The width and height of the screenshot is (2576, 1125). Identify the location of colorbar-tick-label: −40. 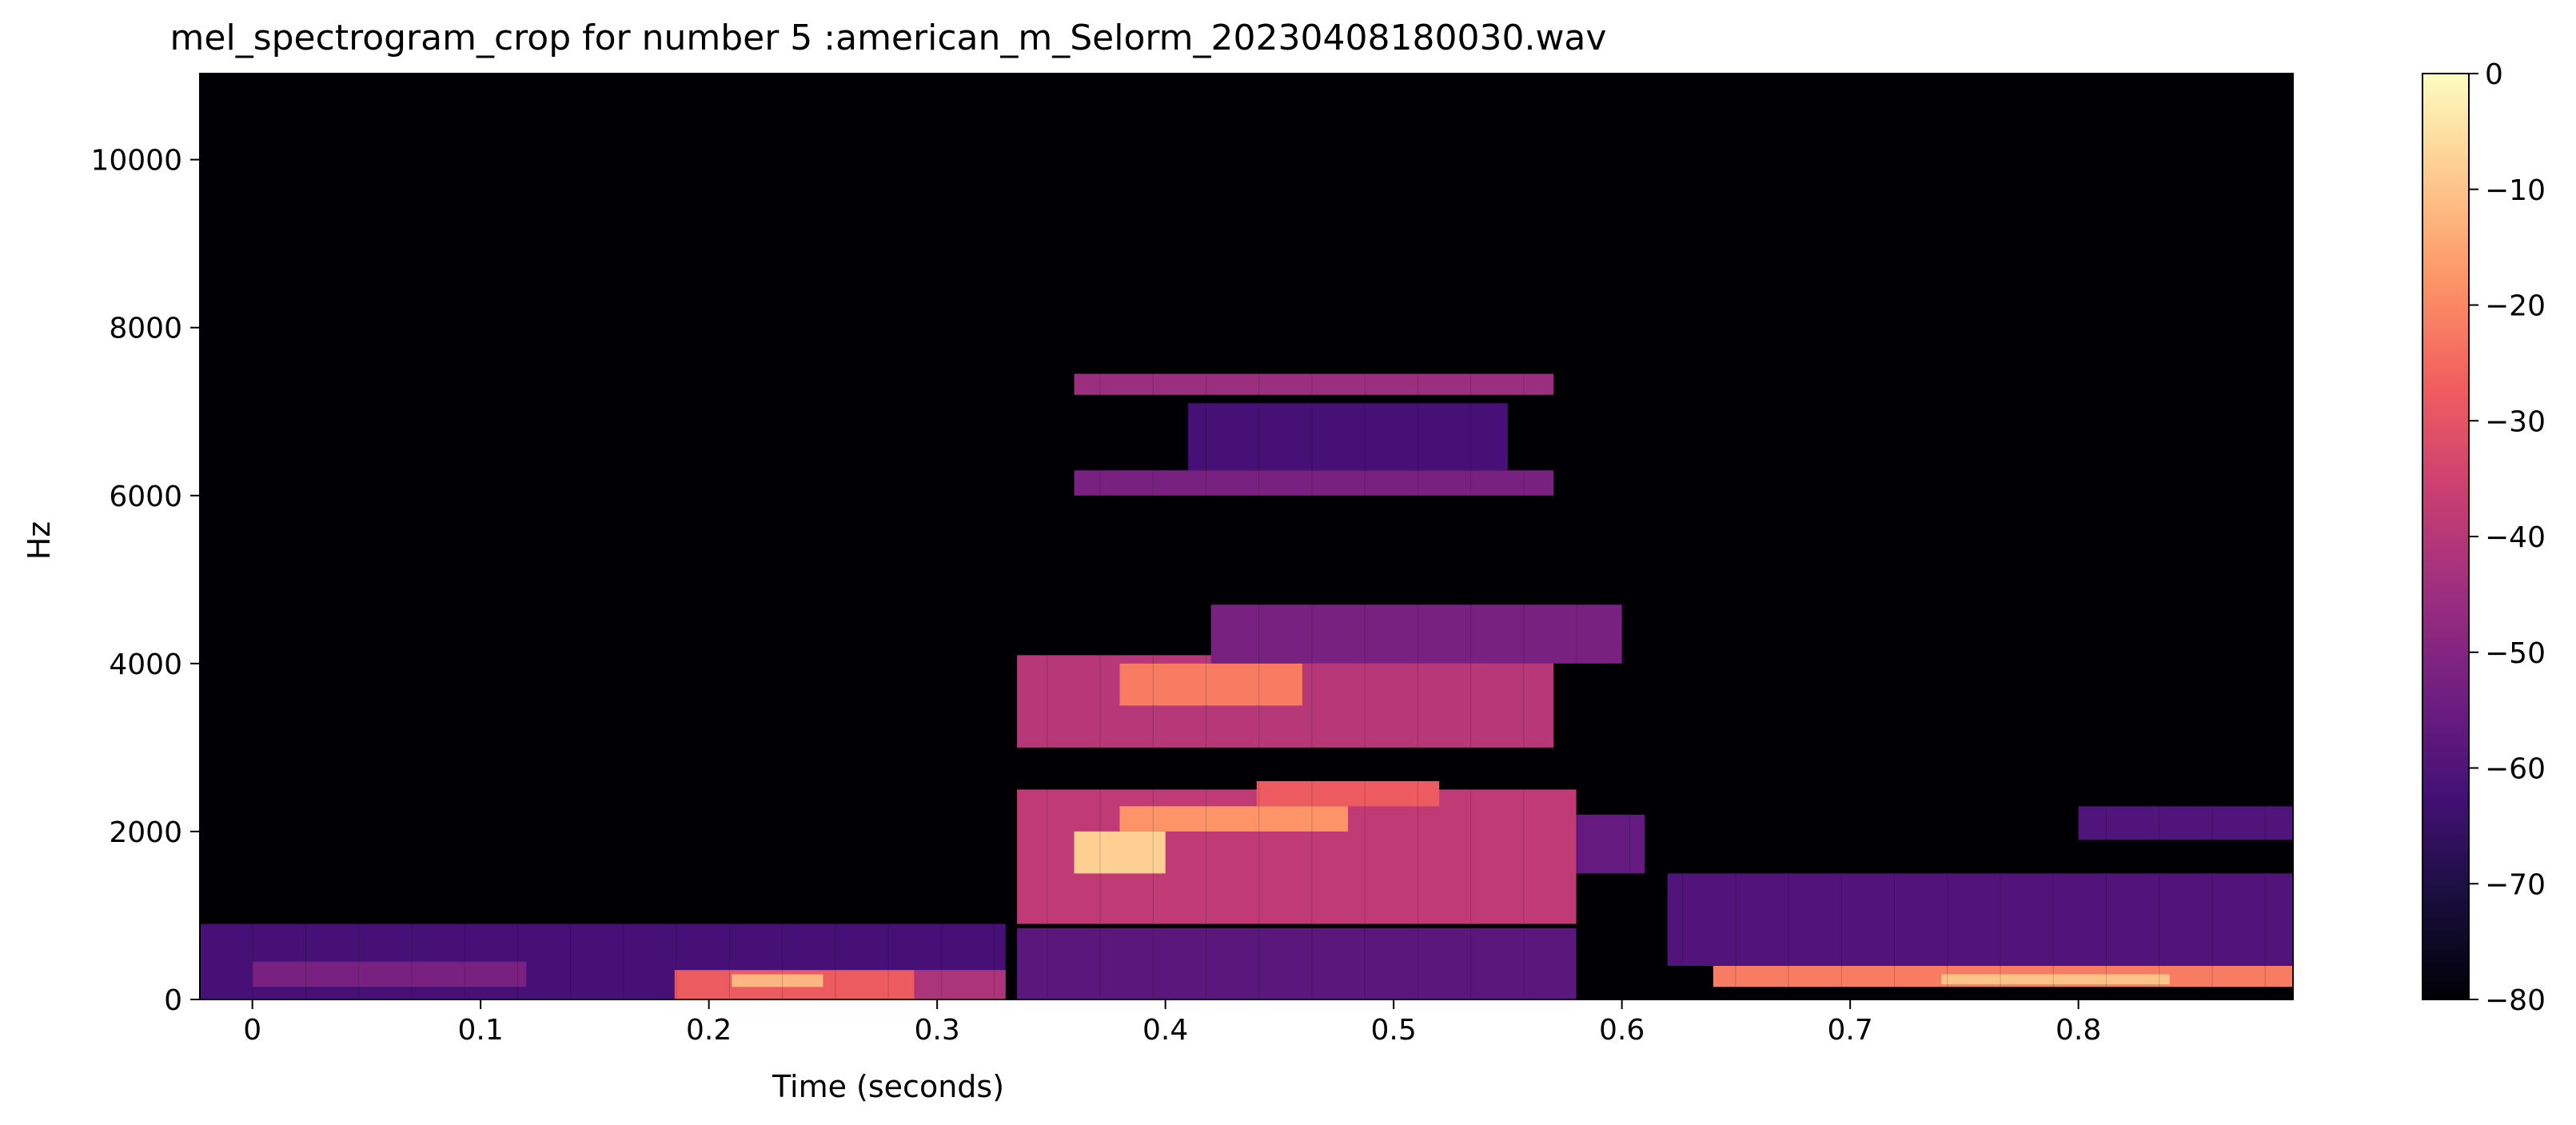
(2515, 537).